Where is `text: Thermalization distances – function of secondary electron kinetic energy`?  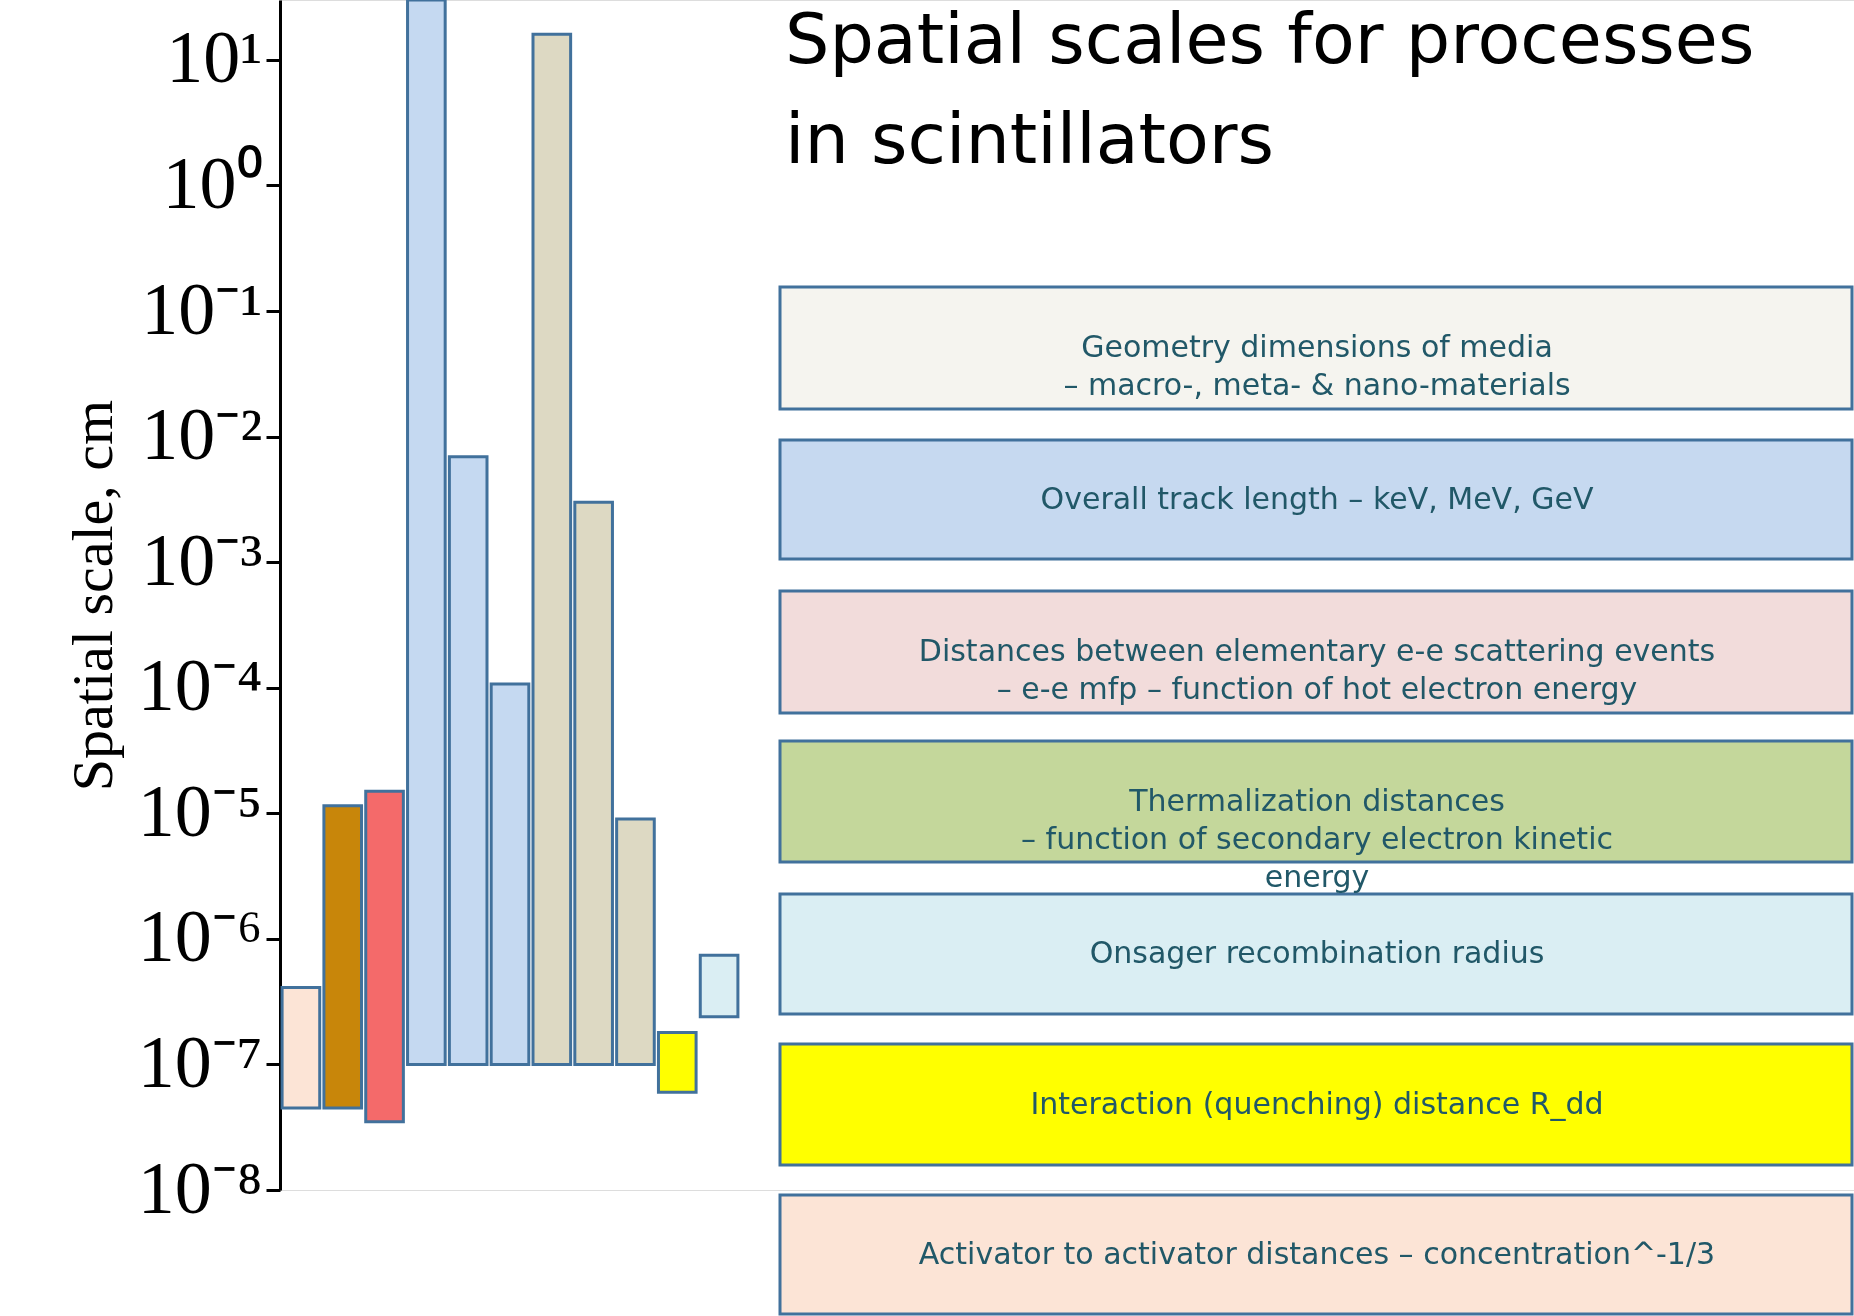 text: Thermalization distances – function of secondary electron kinetic energy is located at coordinates (1317, 838).